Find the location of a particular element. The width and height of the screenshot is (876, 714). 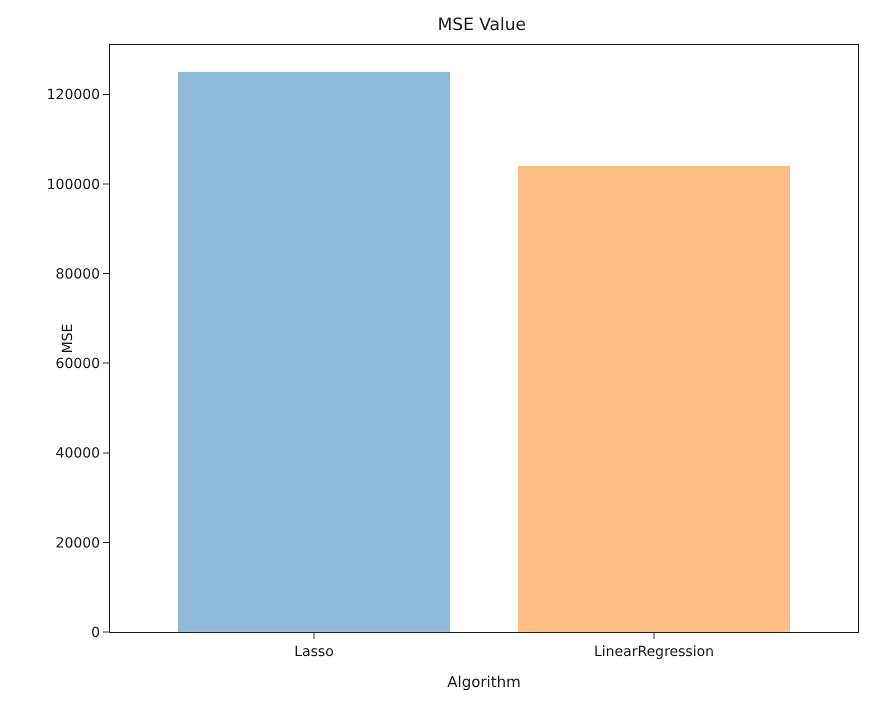

x-axis-title: Algorithm is located at coordinates (484, 682).